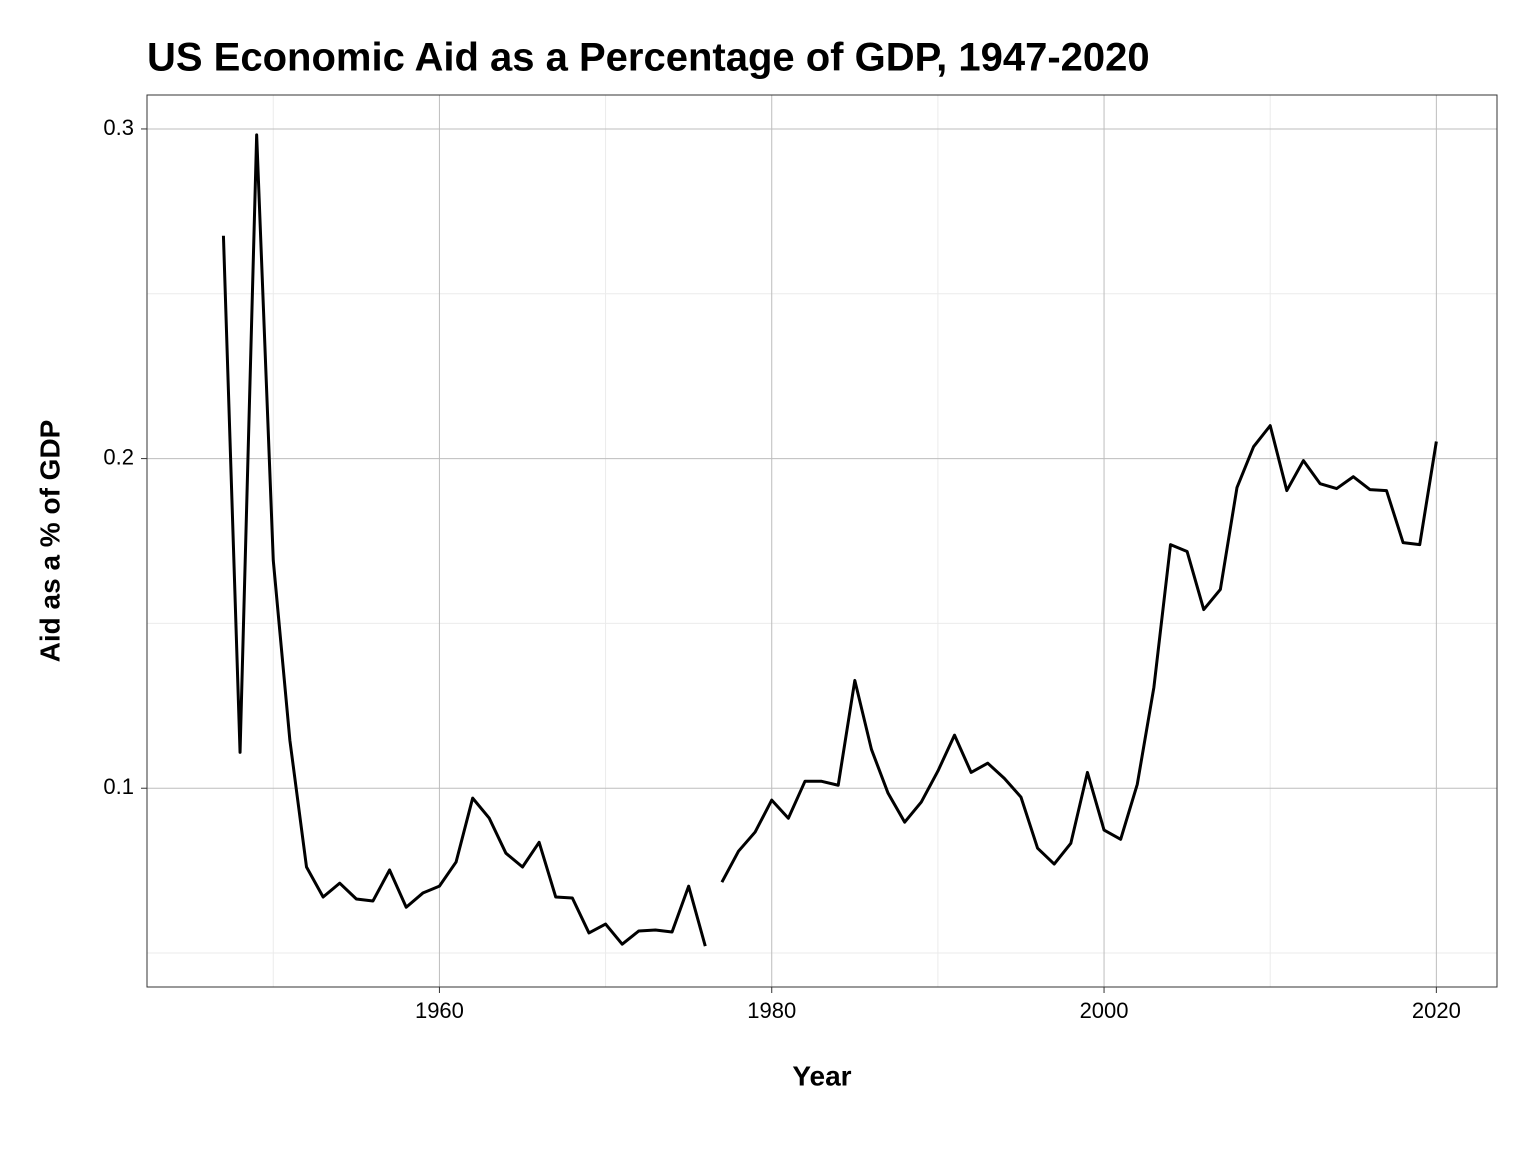  What do you see at coordinates (1104, 1010) in the screenshot?
I see `x-tick-label: 2000` at bounding box center [1104, 1010].